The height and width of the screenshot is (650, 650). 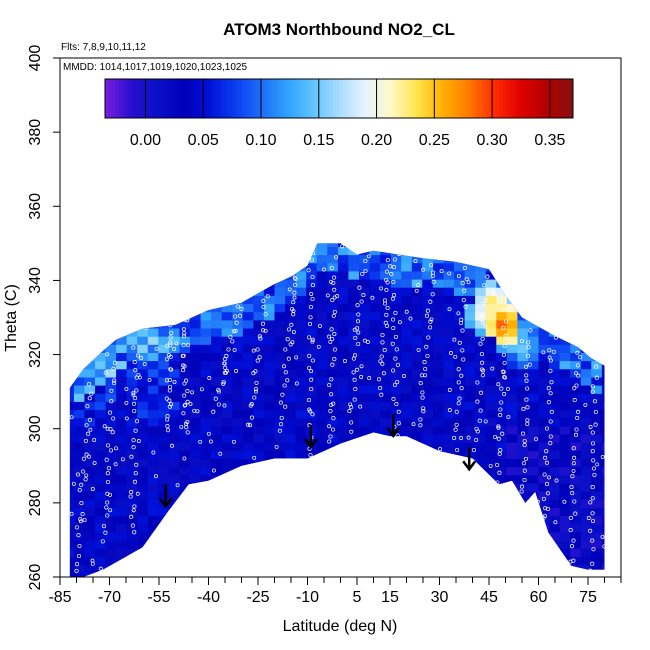 What do you see at coordinates (35, 354) in the screenshot?
I see `y-tick-label: 320` at bounding box center [35, 354].